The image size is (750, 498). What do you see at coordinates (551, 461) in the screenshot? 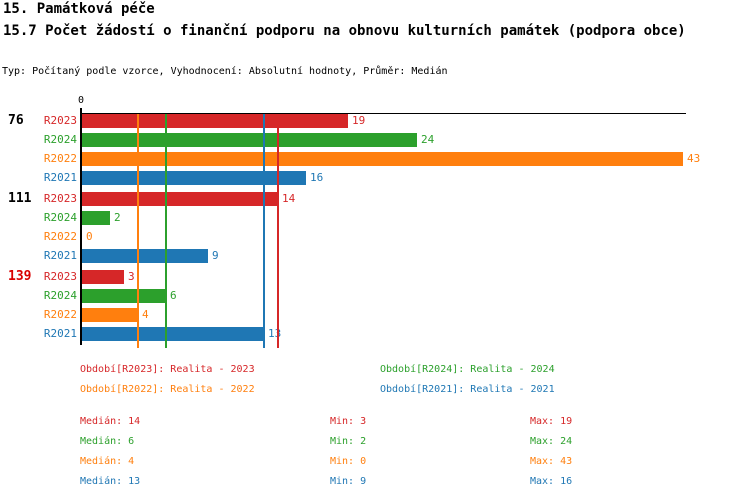
I see `stat-max-R2022: Max: 43` at bounding box center [551, 461].